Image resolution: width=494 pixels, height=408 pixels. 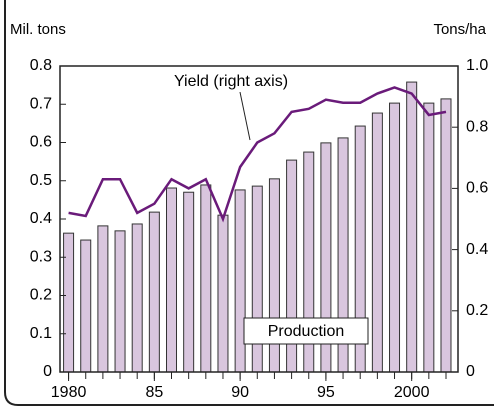 I want to click on x-tick-label: 2000, so click(x=412, y=392).